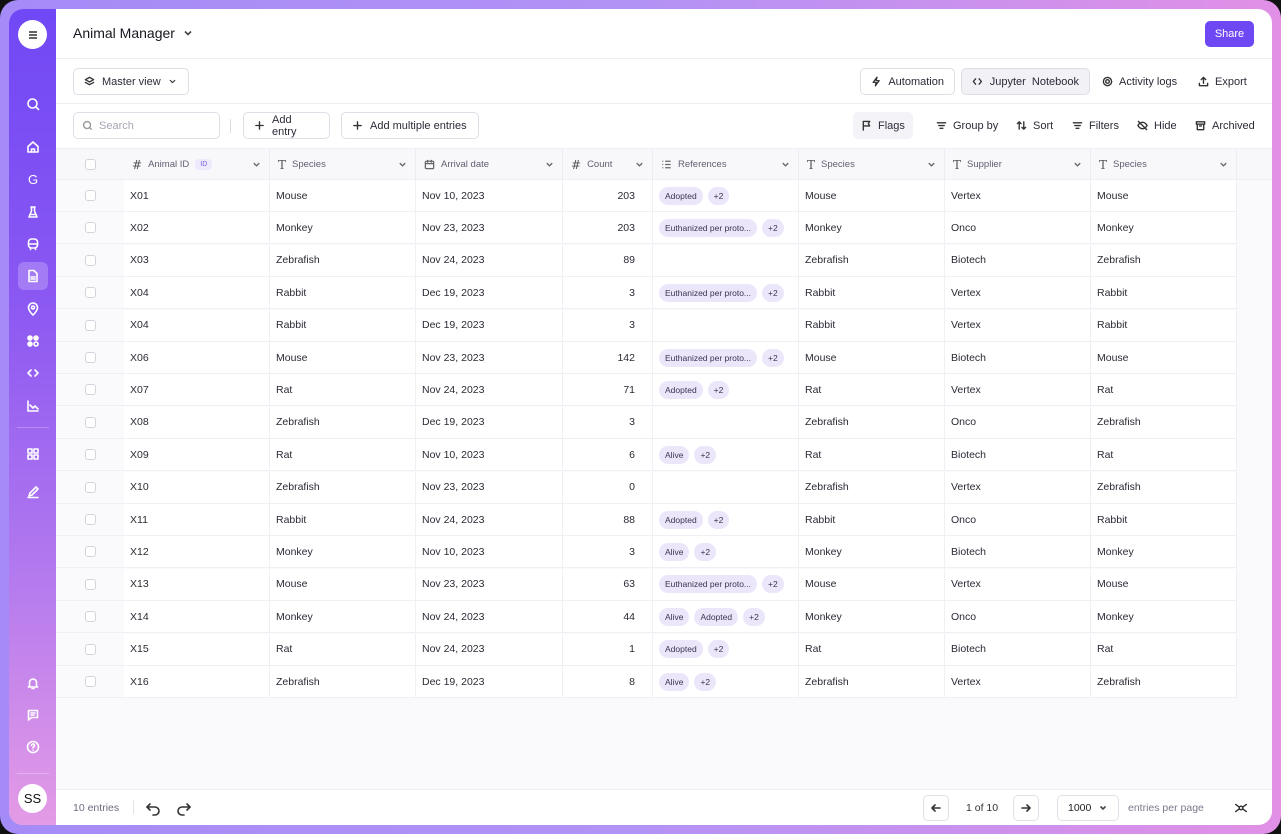 The image size is (1281, 834). Describe the element at coordinates (1088, 808) in the screenshot. I see `per-page-select: 1000` at that location.